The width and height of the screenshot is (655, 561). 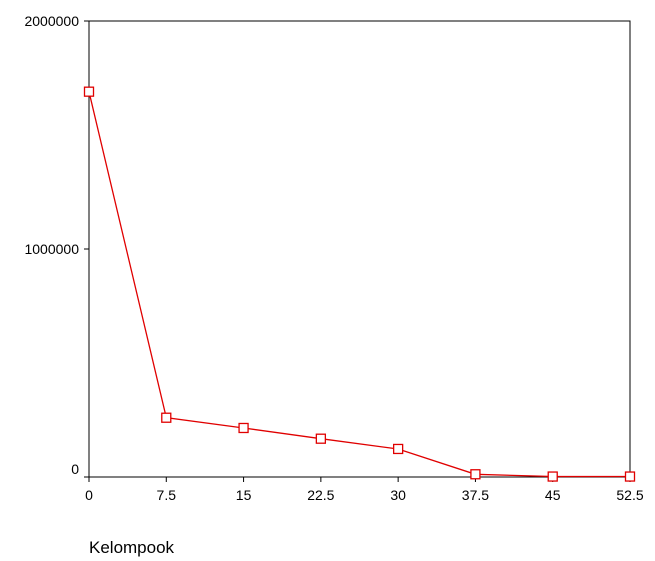 What do you see at coordinates (364, 490) in the screenshot?
I see `x-axis-ticks: 0 7.5 15 22.5 30 37.5 45 52.5` at bounding box center [364, 490].